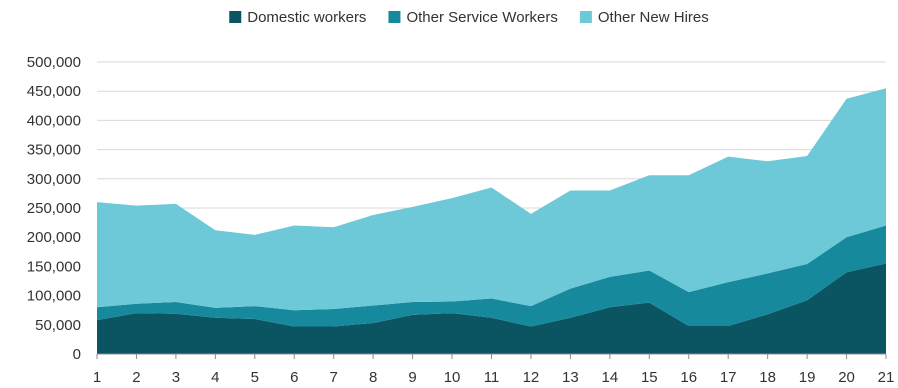 The width and height of the screenshot is (898, 388). Describe the element at coordinates (570, 377) in the screenshot. I see `x-tick-label: 13` at that location.